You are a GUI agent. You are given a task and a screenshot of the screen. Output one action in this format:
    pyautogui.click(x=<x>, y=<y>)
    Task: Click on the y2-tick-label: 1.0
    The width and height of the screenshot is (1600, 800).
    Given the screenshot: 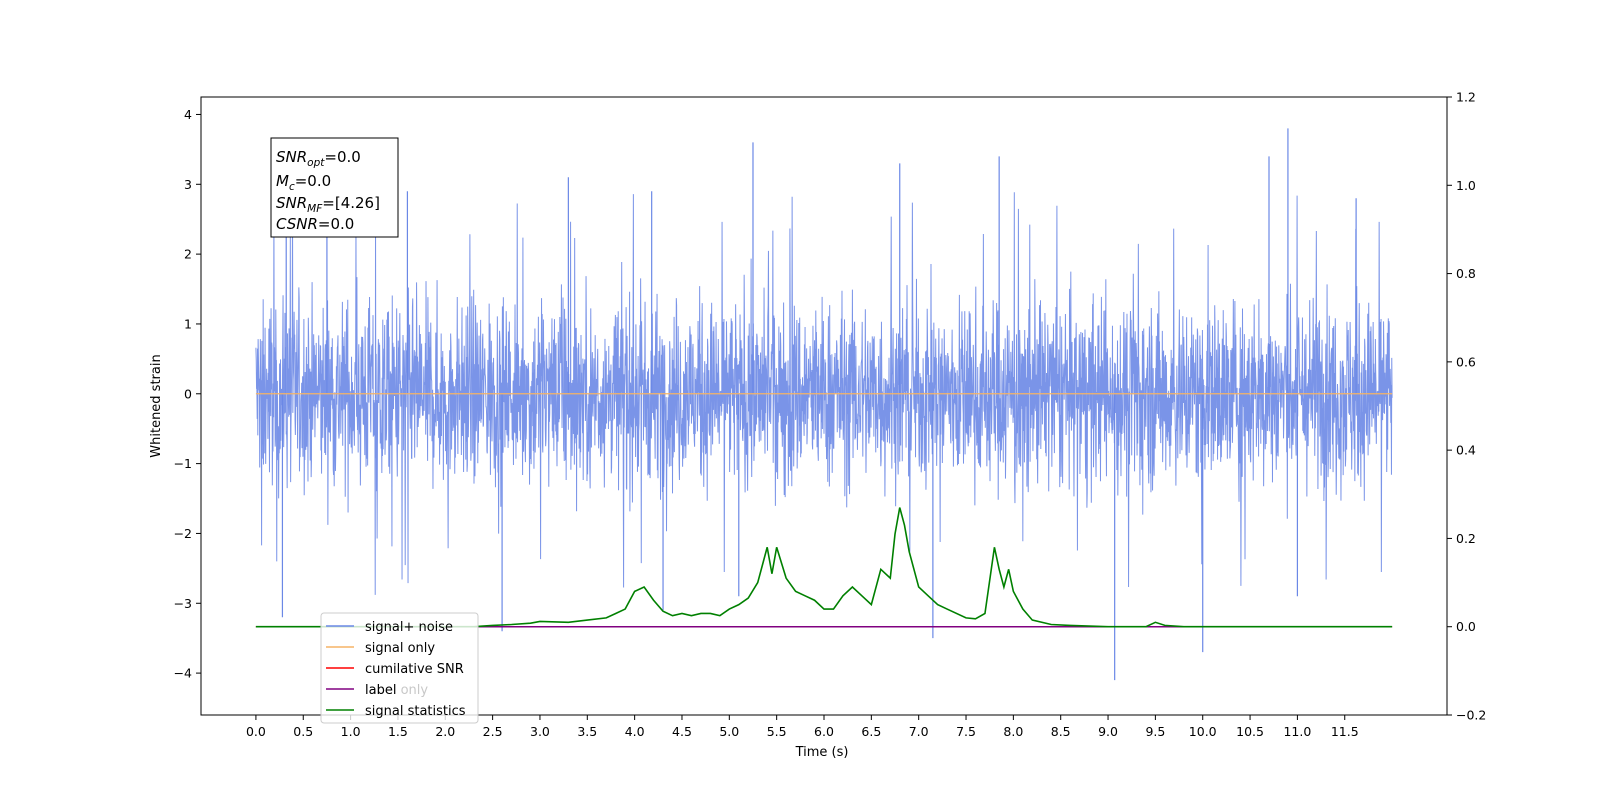 What is the action you would take?
    pyautogui.click(x=1466, y=185)
    